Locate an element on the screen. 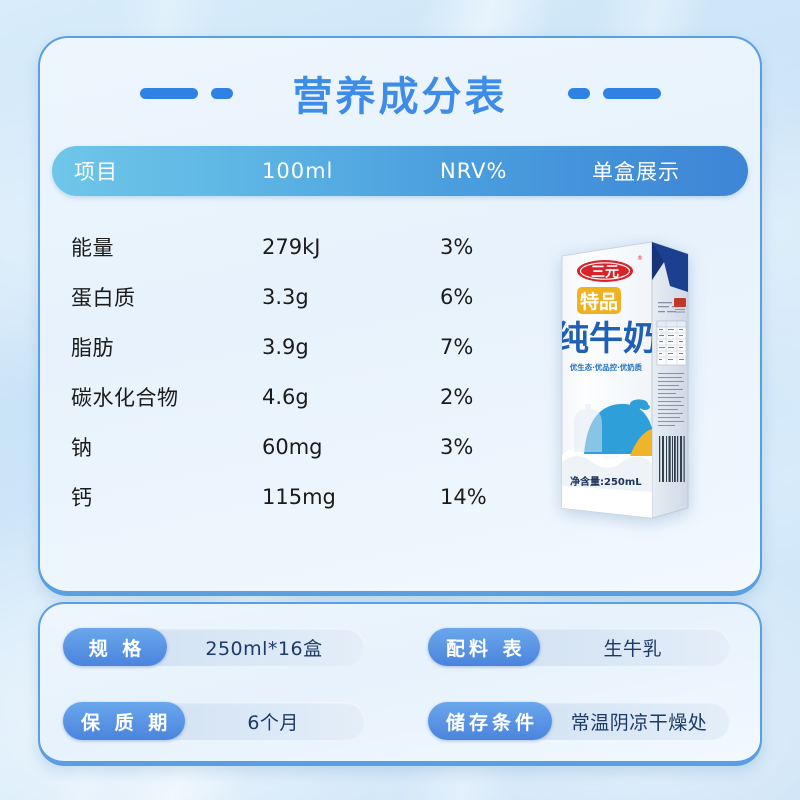  spec-label: 储存条件 is located at coordinates (490, 721).